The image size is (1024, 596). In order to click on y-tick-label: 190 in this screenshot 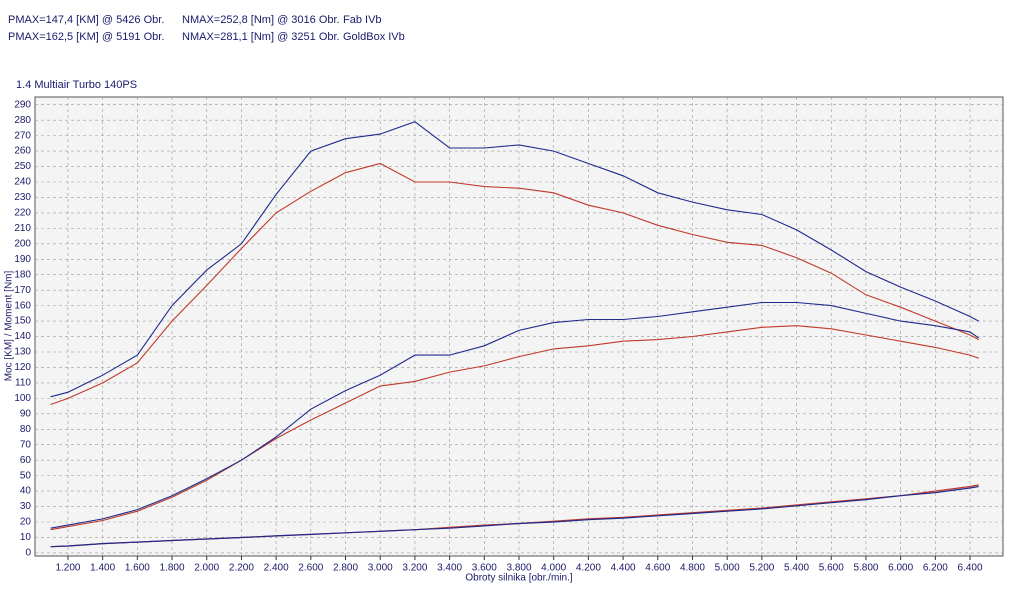, I will do `click(22, 259)`.